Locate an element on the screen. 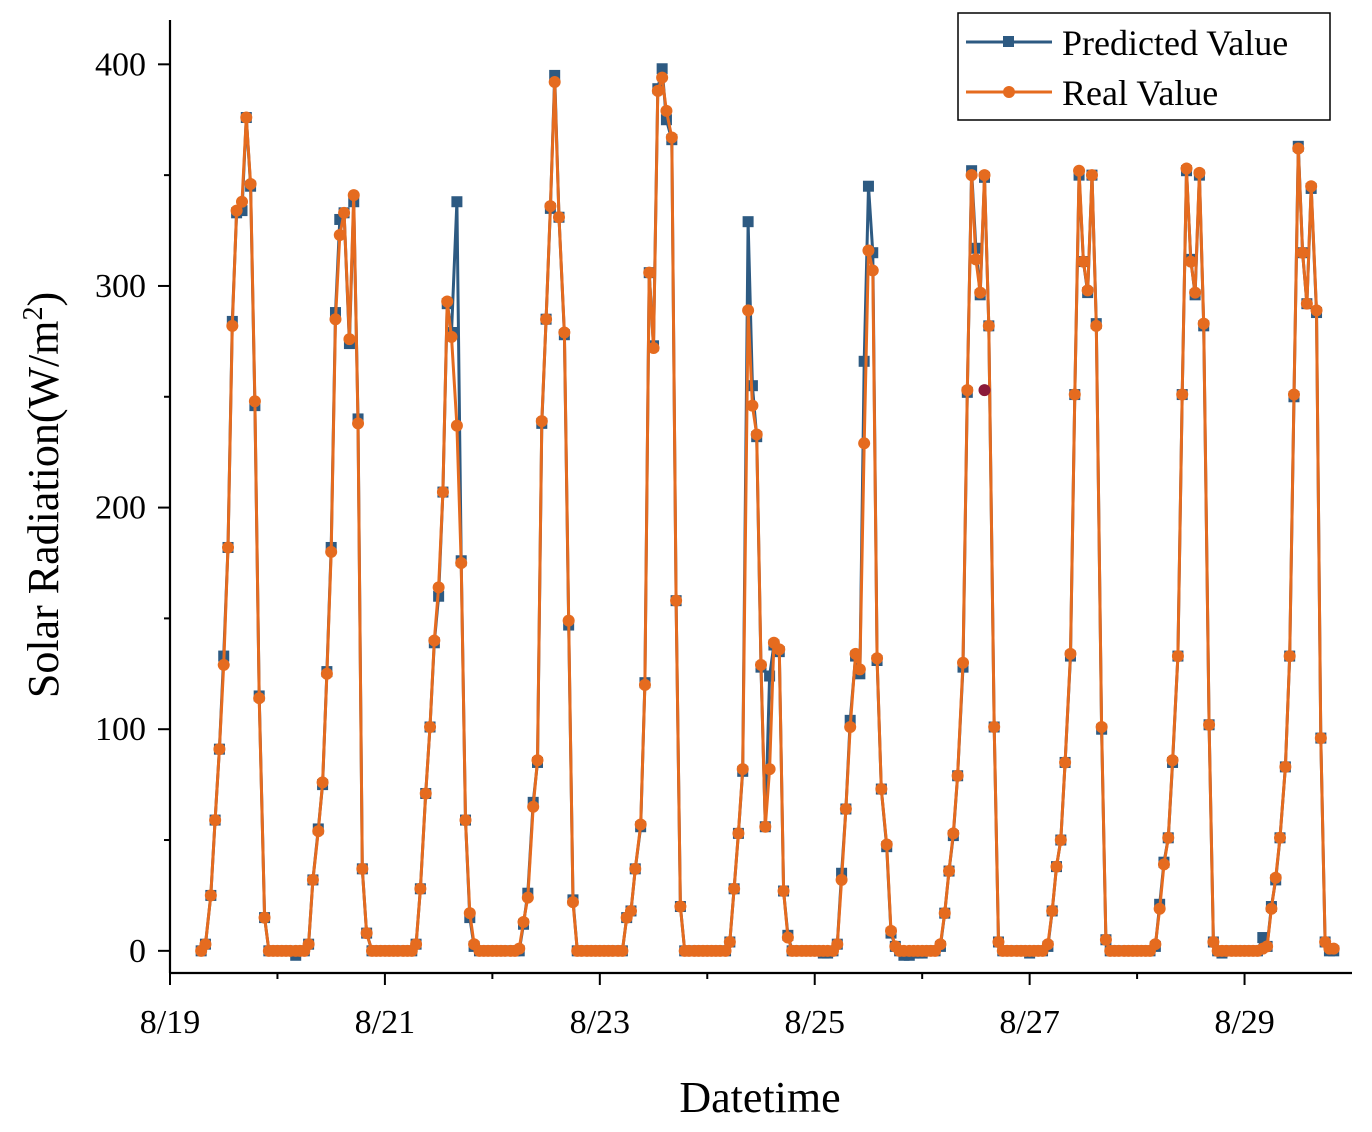 The image size is (1372, 1132). highlighted-data-point is located at coordinates (984, 390).